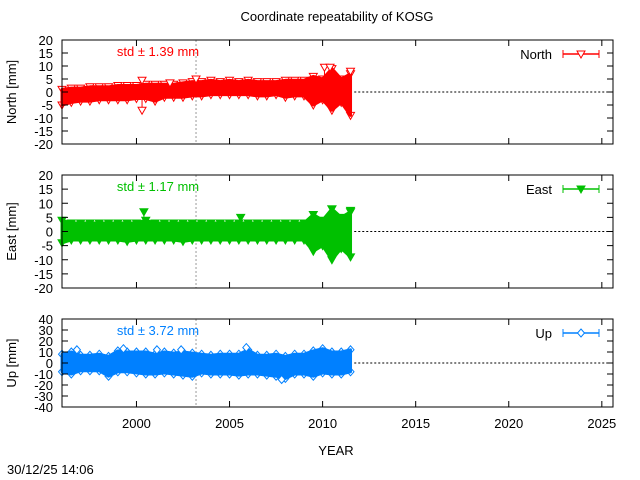 The width and height of the screenshot is (640, 480). I want to click on y-axis-label: North [mm], so click(11, 92).